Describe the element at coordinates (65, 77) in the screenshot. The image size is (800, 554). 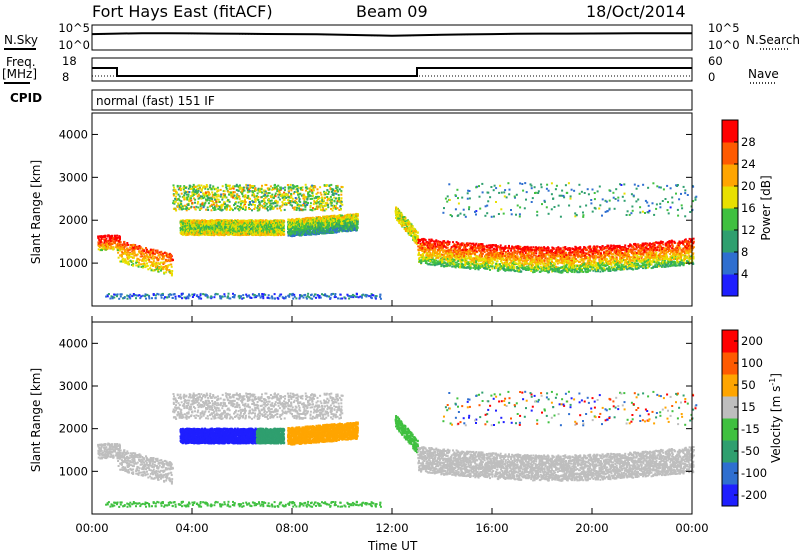
I see `freq-tick-left-low: 8` at that location.